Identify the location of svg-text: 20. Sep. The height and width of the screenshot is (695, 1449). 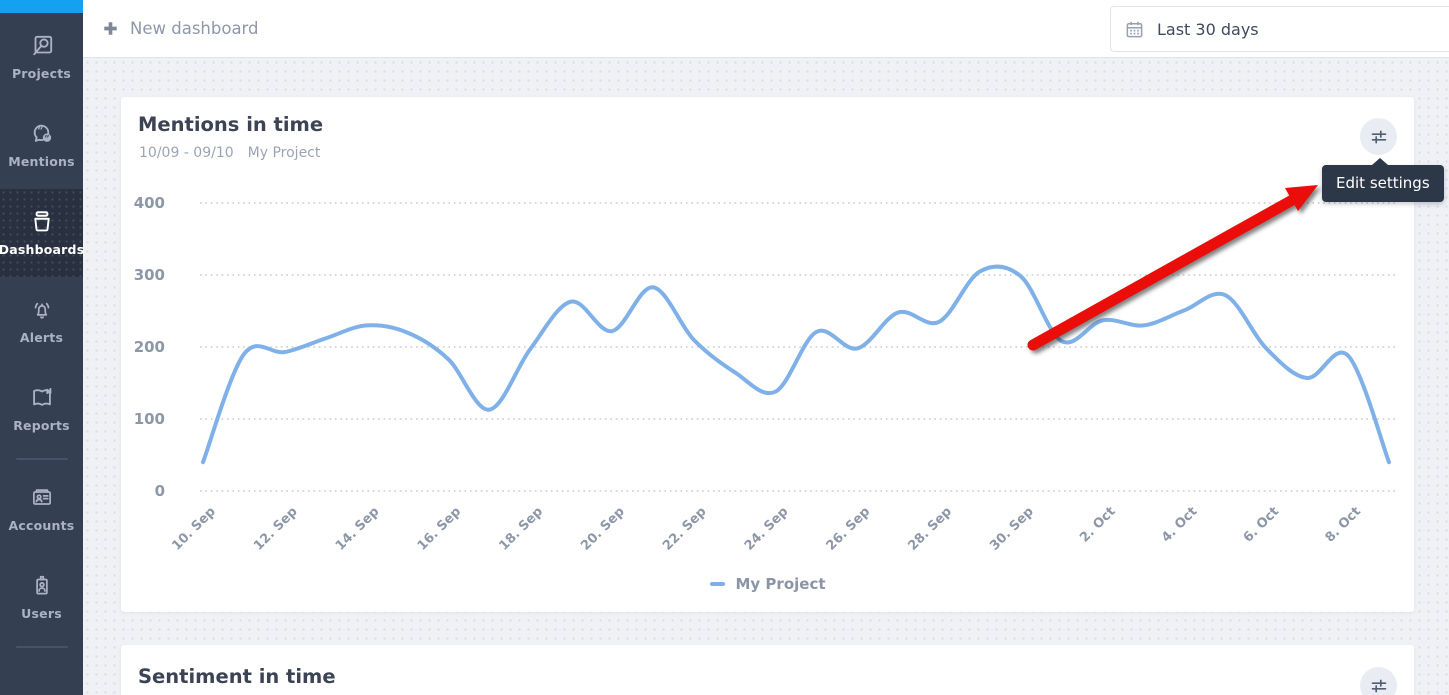
(603, 529).